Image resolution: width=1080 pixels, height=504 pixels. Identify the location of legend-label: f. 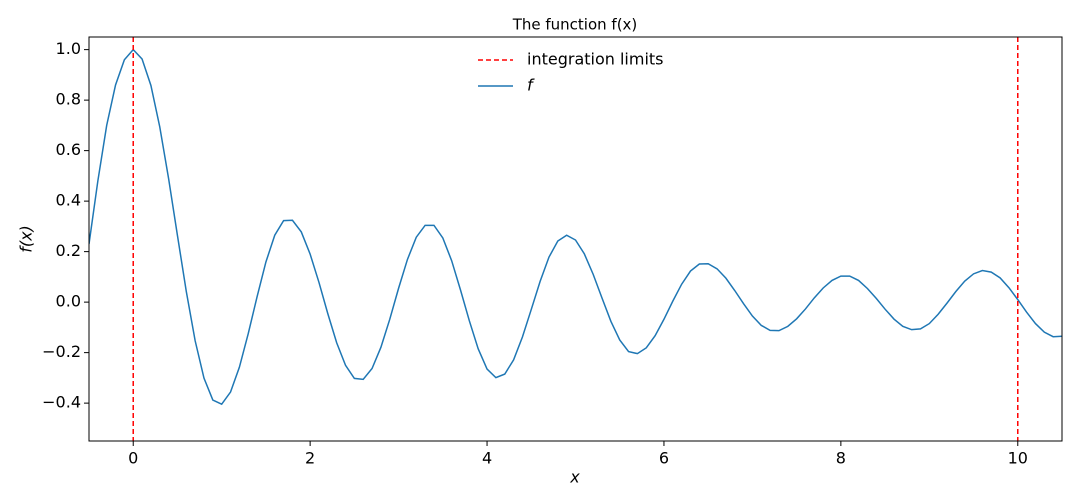
(531, 85).